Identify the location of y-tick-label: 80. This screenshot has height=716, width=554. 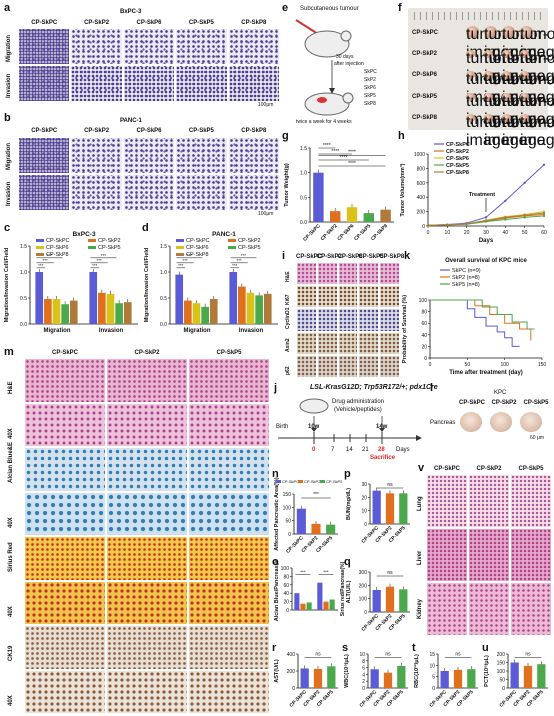
(424, 313).